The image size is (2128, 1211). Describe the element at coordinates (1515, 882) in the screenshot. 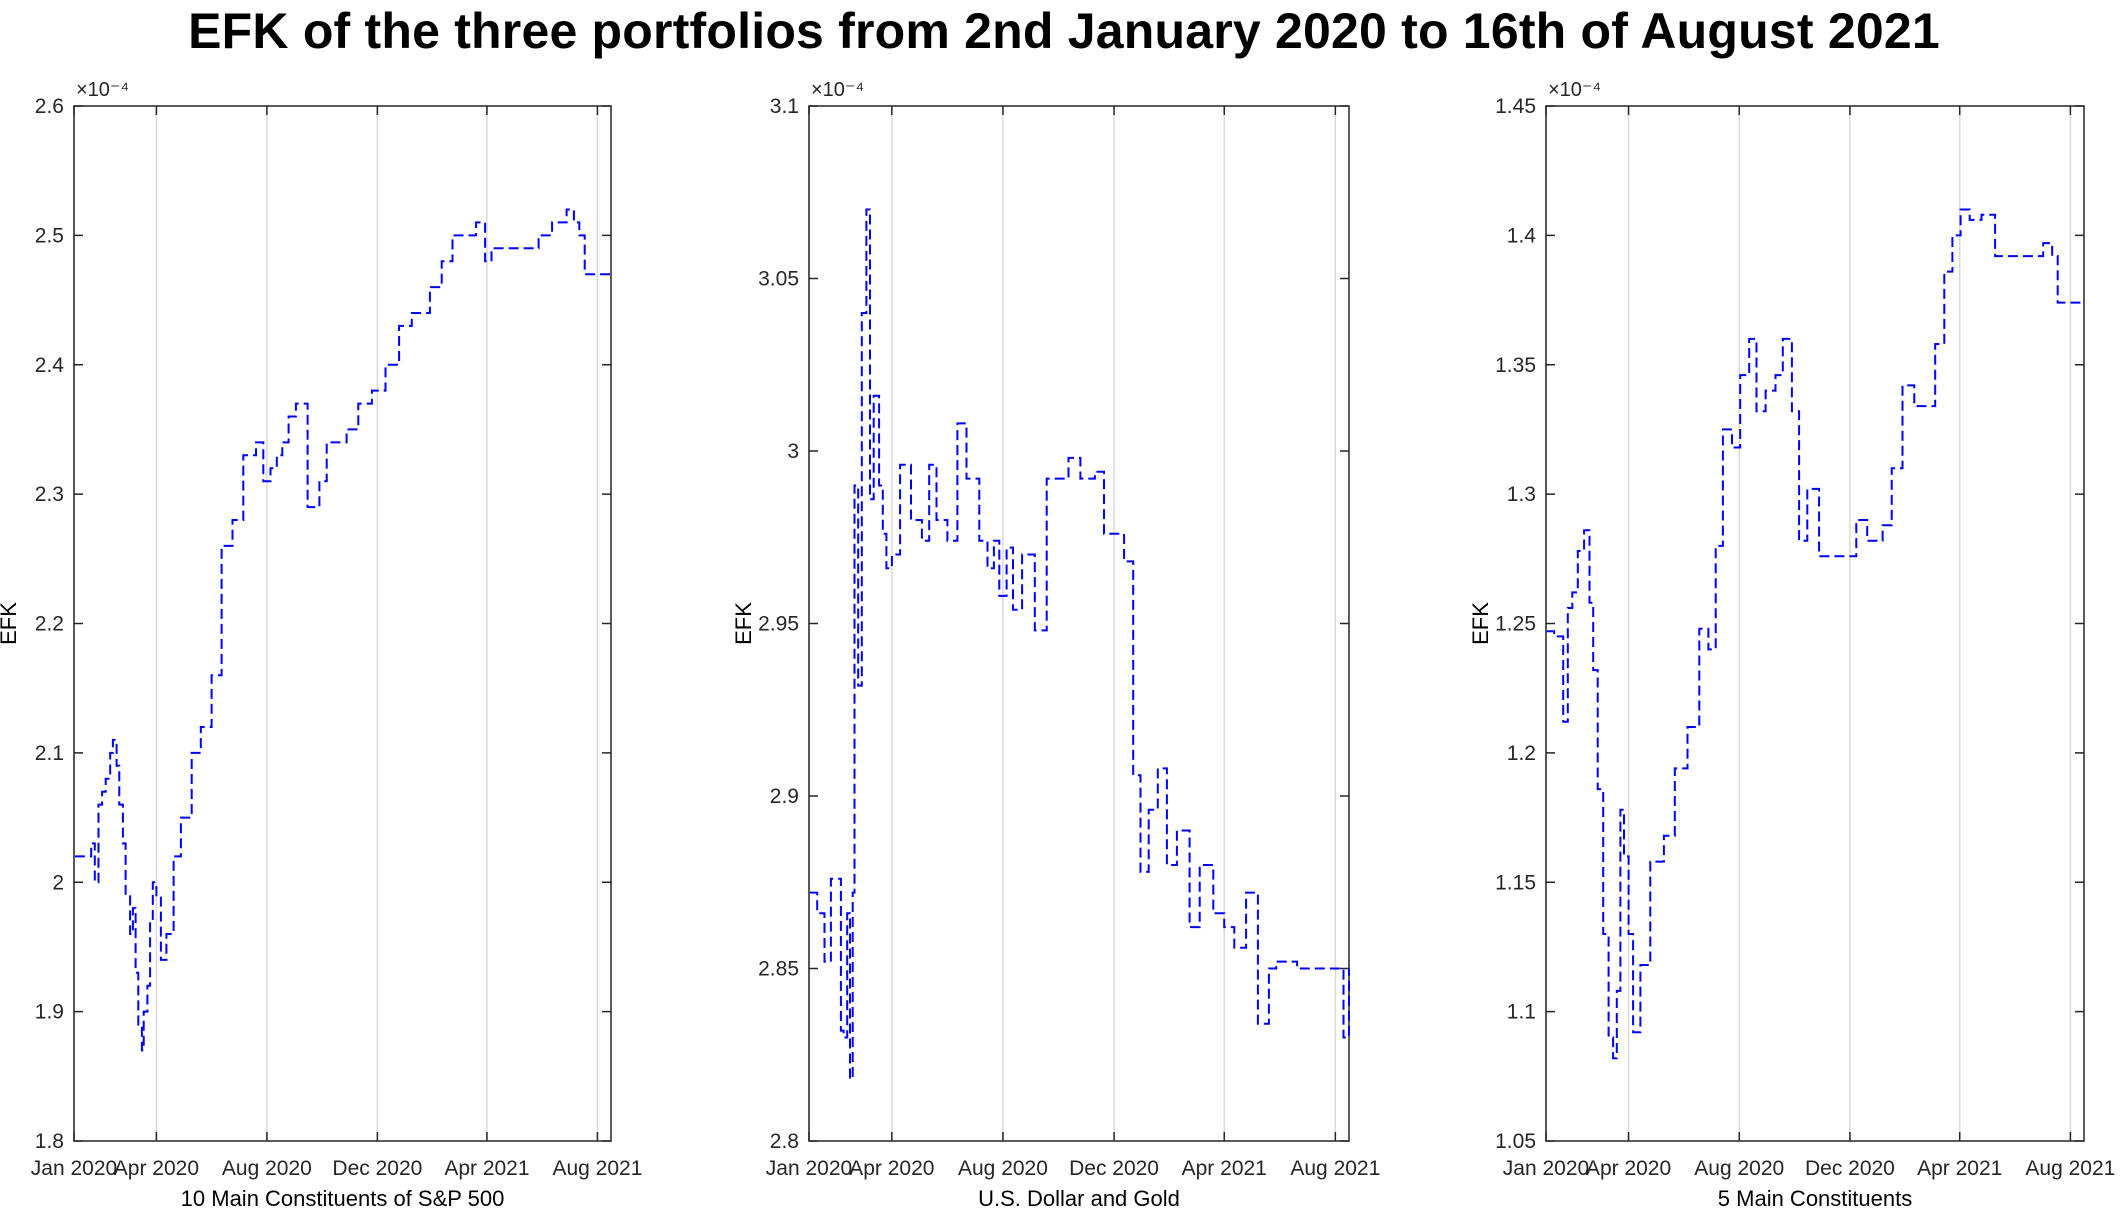

I see `y-tick-label: 1.15` at that location.